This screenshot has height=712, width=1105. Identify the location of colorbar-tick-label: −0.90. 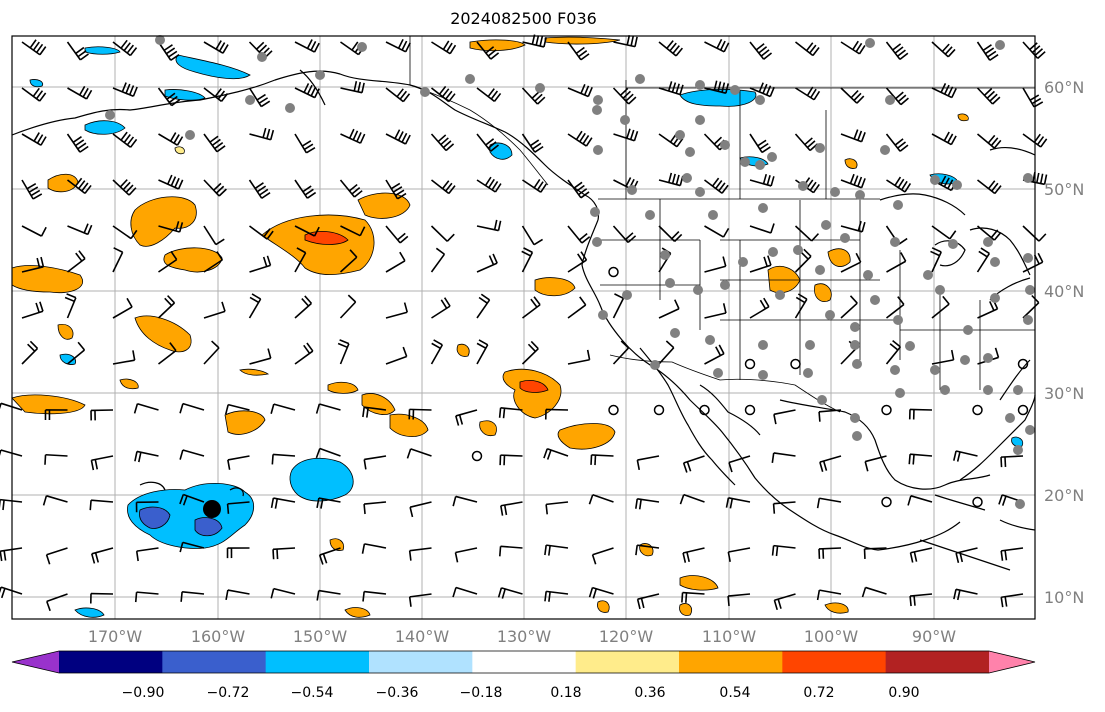
(143, 693).